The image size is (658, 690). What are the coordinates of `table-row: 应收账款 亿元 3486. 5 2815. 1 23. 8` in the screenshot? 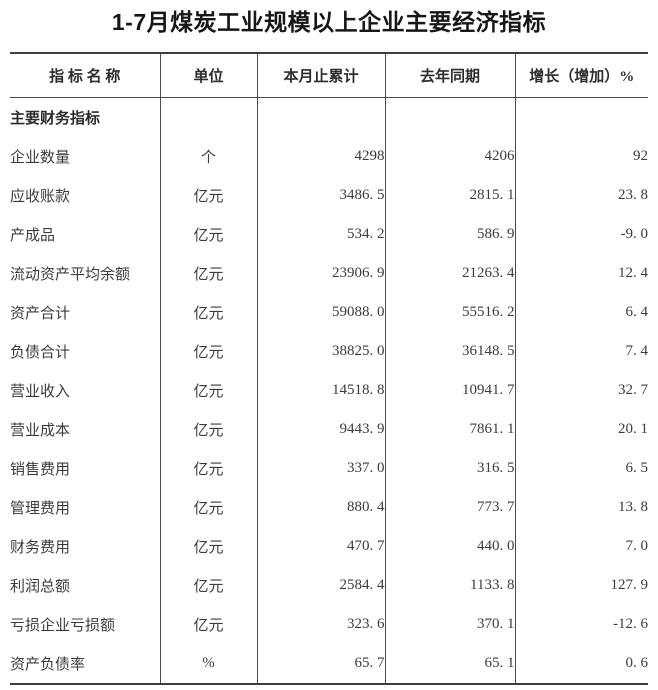 It's located at (329, 195).